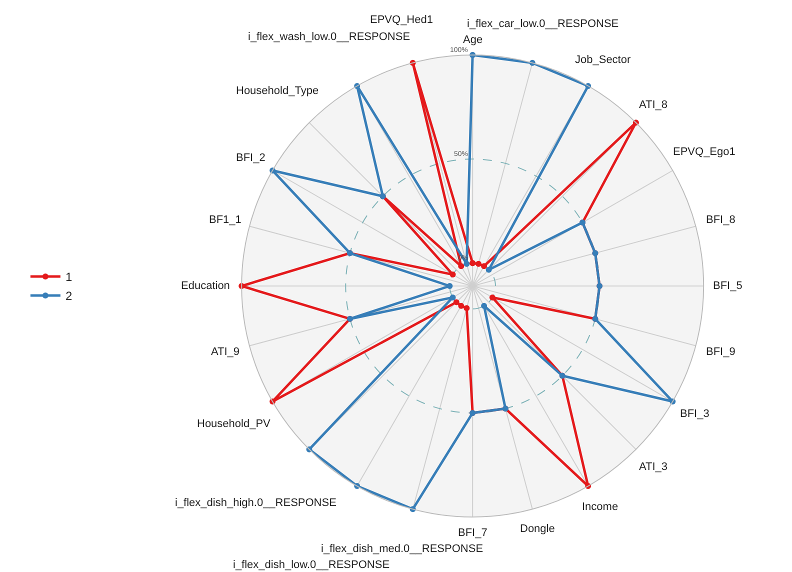 Image resolution: width=792 pixels, height=572 pixels. What do you see at coordinates (251, 158) in the screenshot?
I see `spoke-label: BFI_2` at bounding box center [251, 158].